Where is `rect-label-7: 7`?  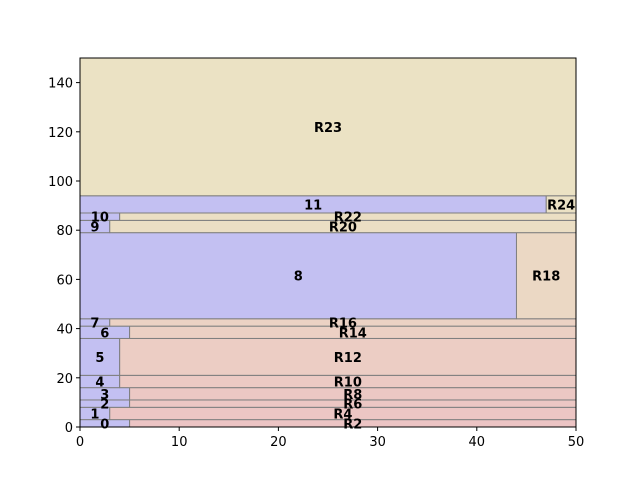
rect-label-7: 7 is located at coordinates (94, 323).